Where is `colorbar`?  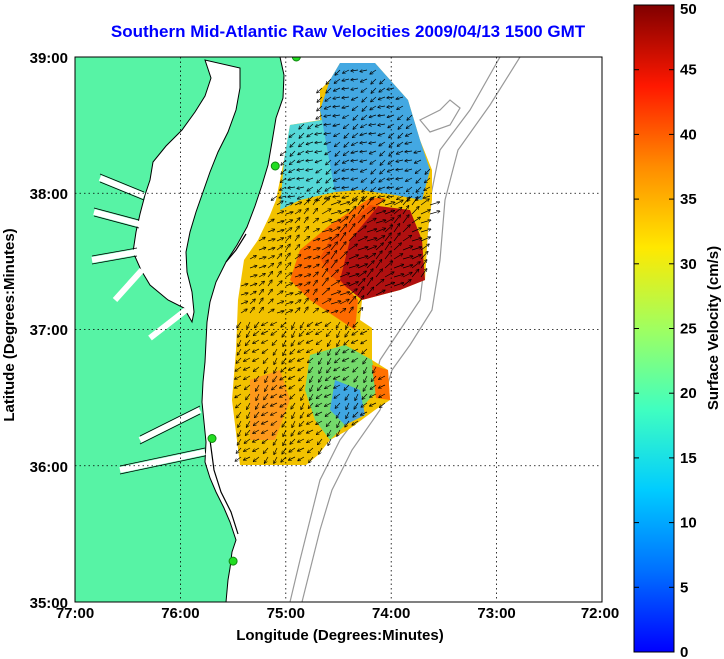
colorbar is located at coordinates (654, 328).